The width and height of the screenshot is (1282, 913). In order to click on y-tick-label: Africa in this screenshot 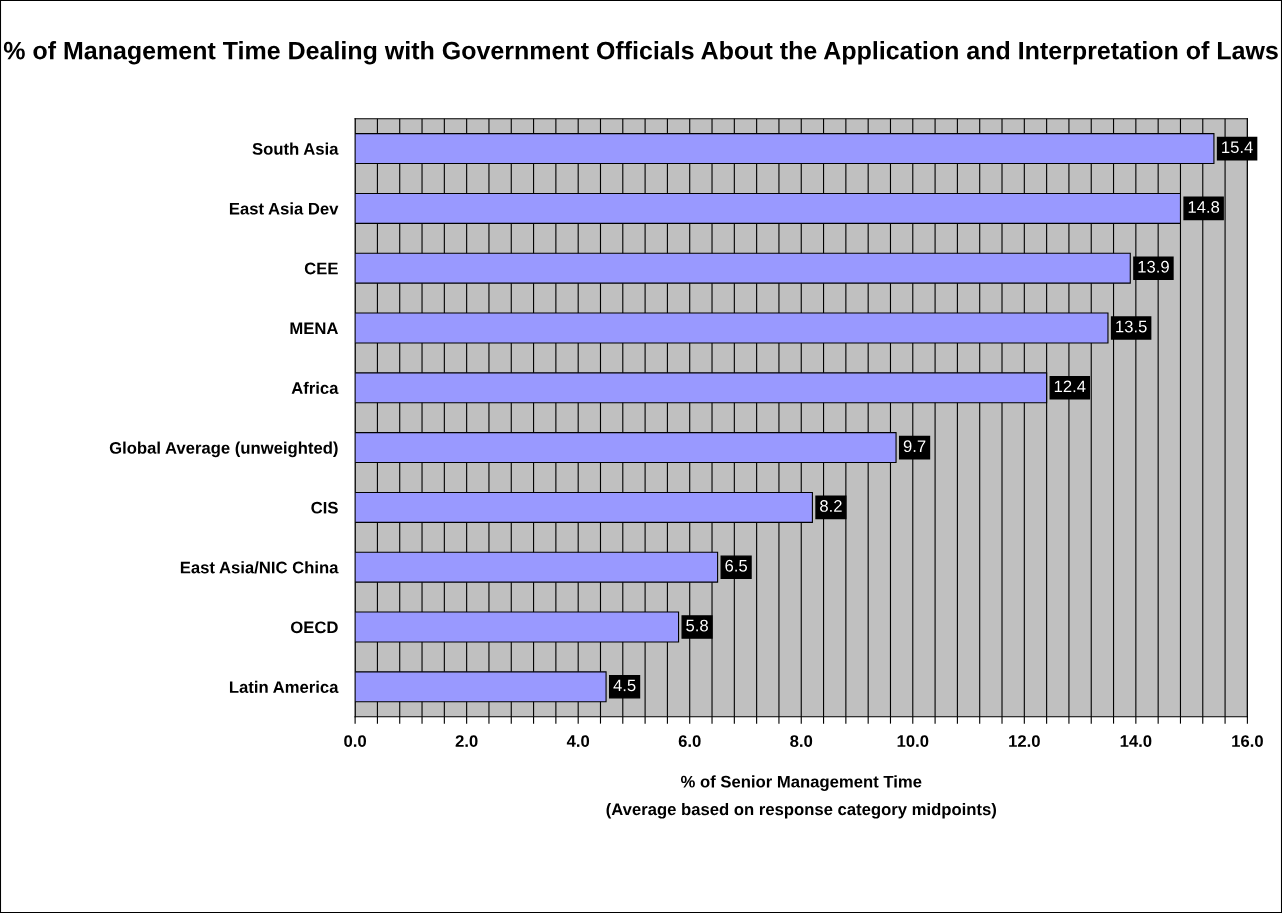, I will do `click(315, 387)`.